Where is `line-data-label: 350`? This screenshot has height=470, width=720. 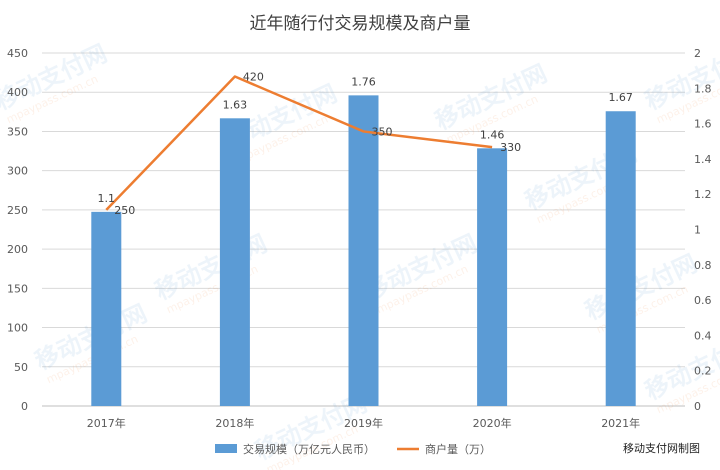 line-data-label: 350 is located at coordinates (382, 131).